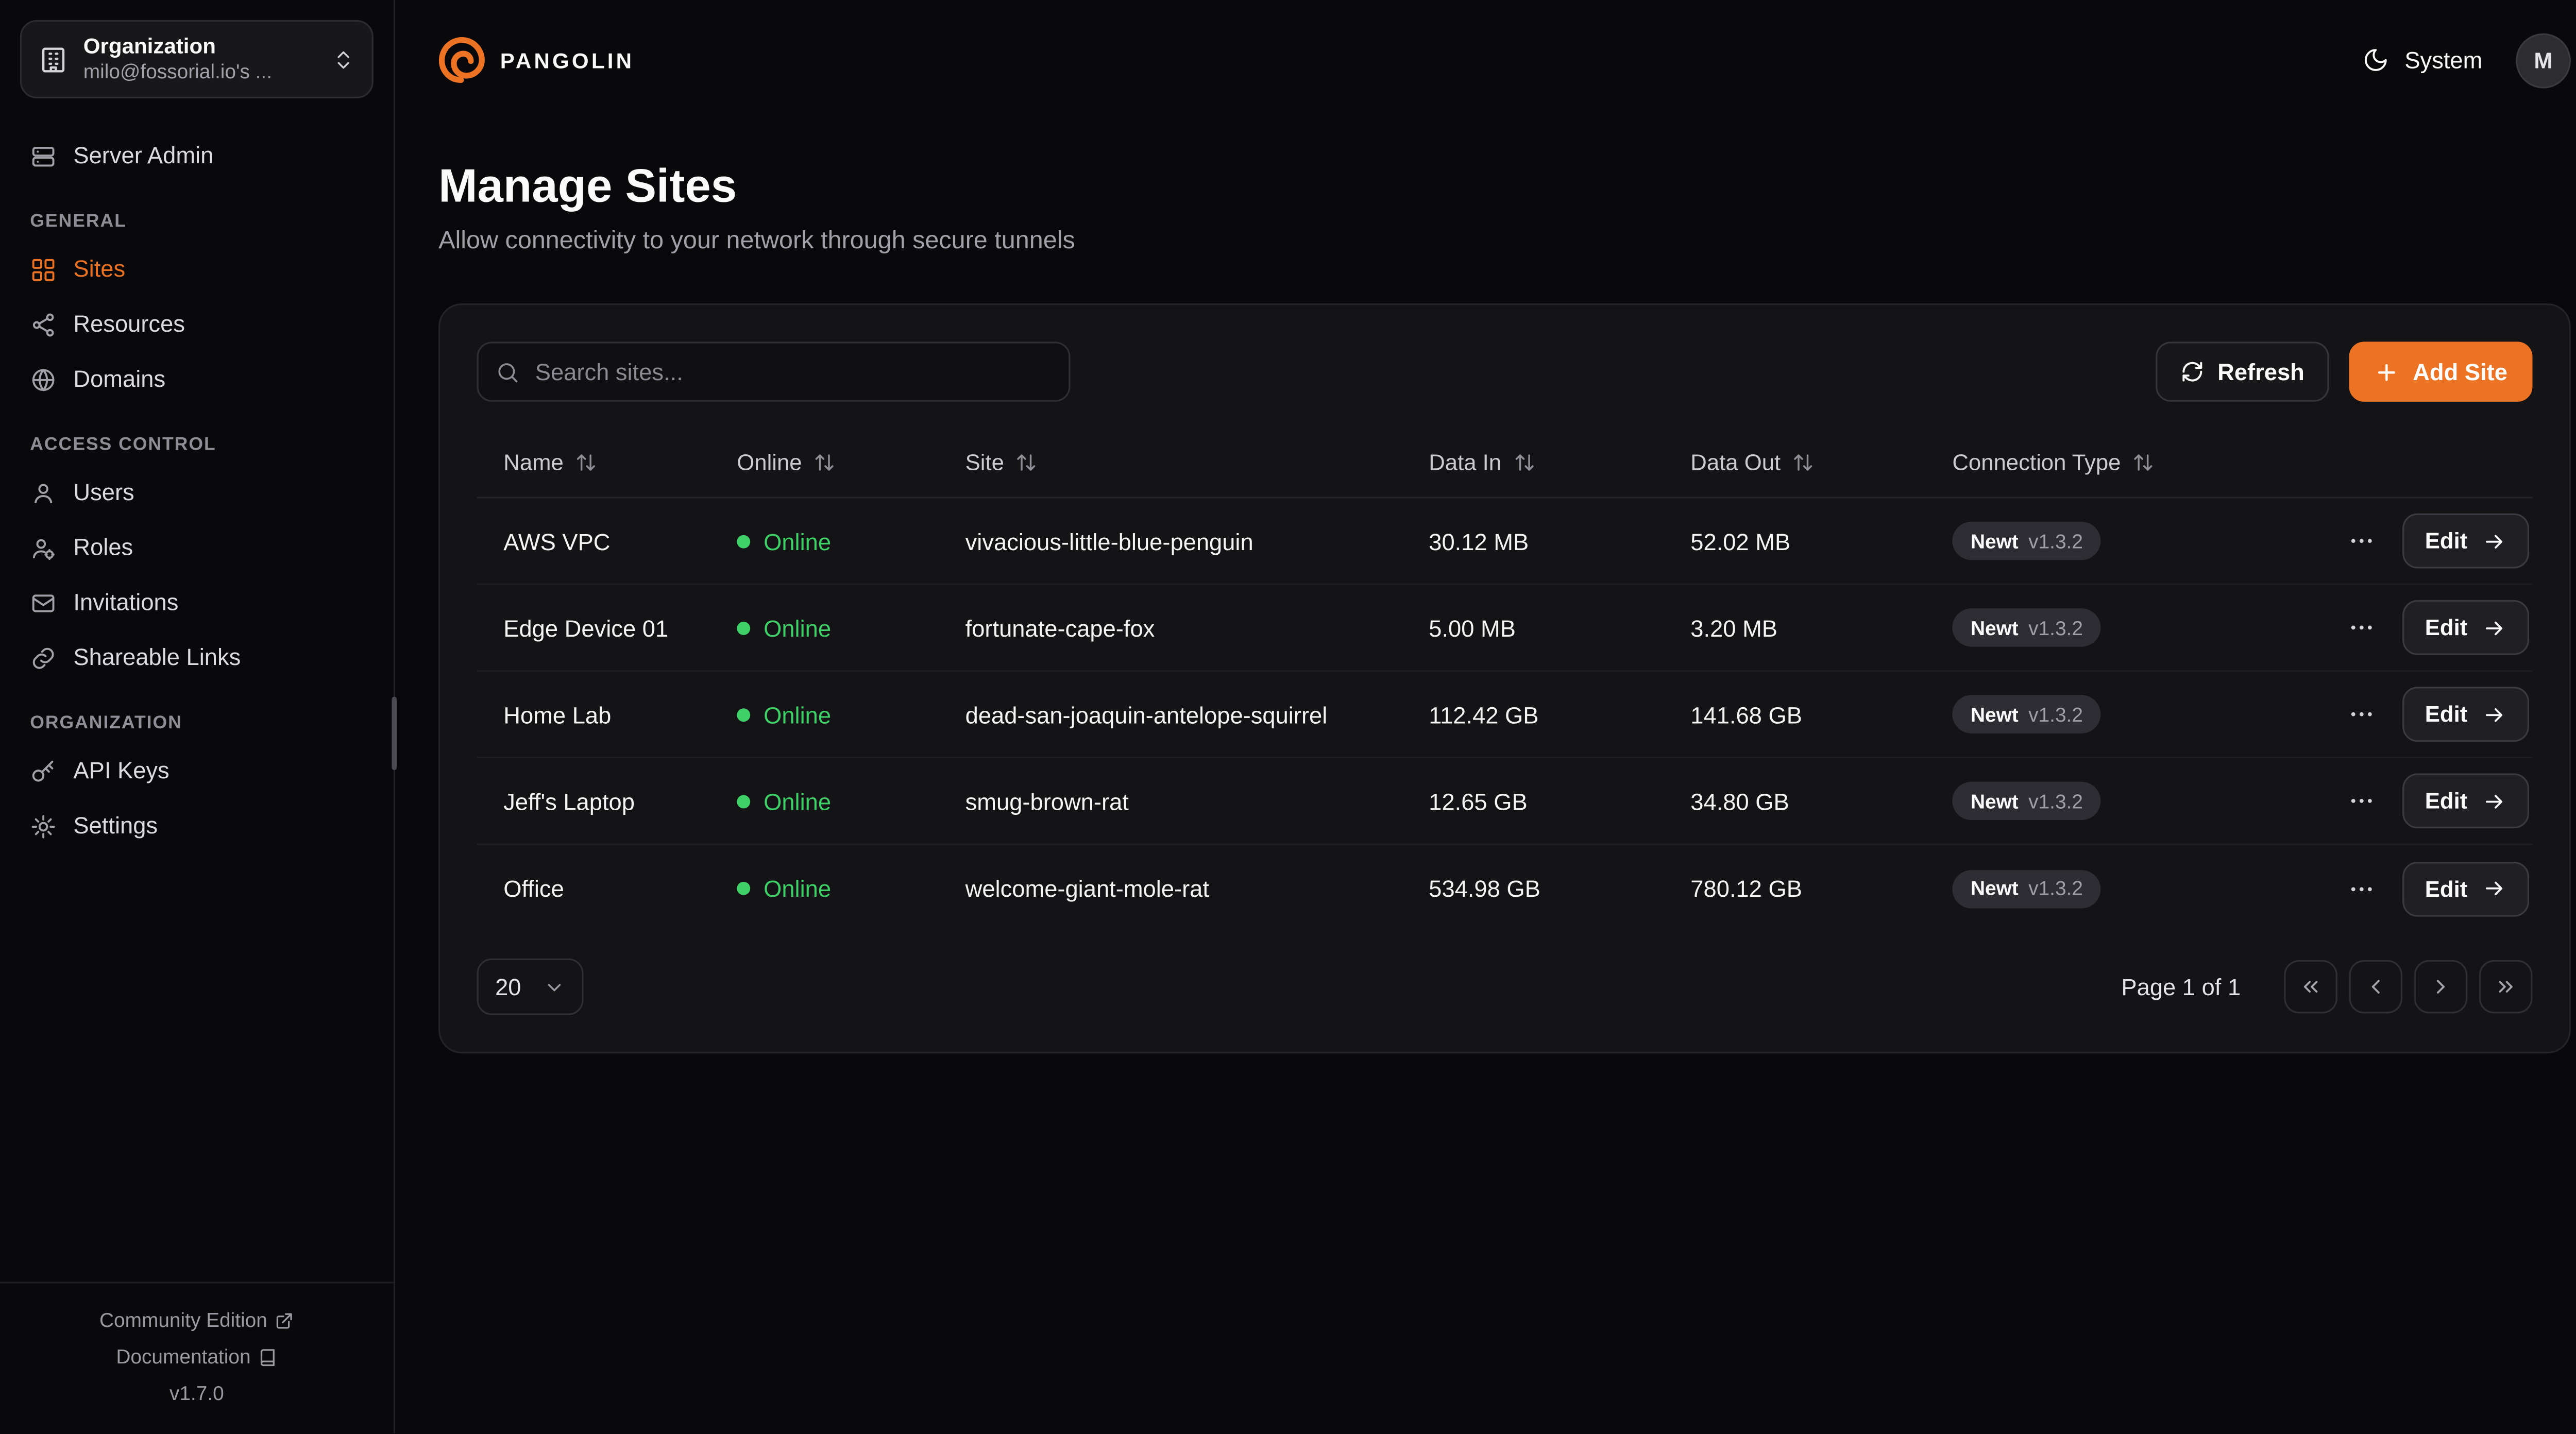 This screenshot has width=2576, height=1434. I want to click on sites-toolbar: Refresh Add Site, so click(1505, 372).